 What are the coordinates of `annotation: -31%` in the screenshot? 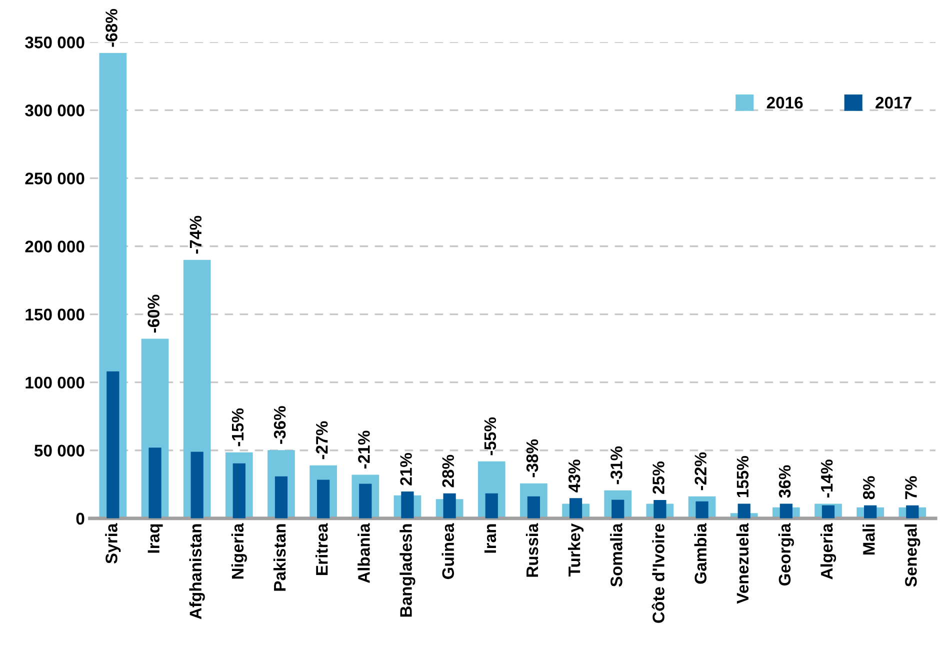 It's located at (616, 465).